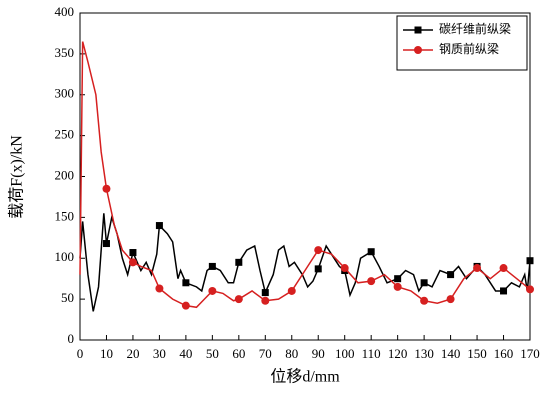 This screenshot has width=550, height=400. What do you see at coordinates (398, 353) in the screenshot?
I see `x-tick-label: 120` at bounding box center [398, 353].